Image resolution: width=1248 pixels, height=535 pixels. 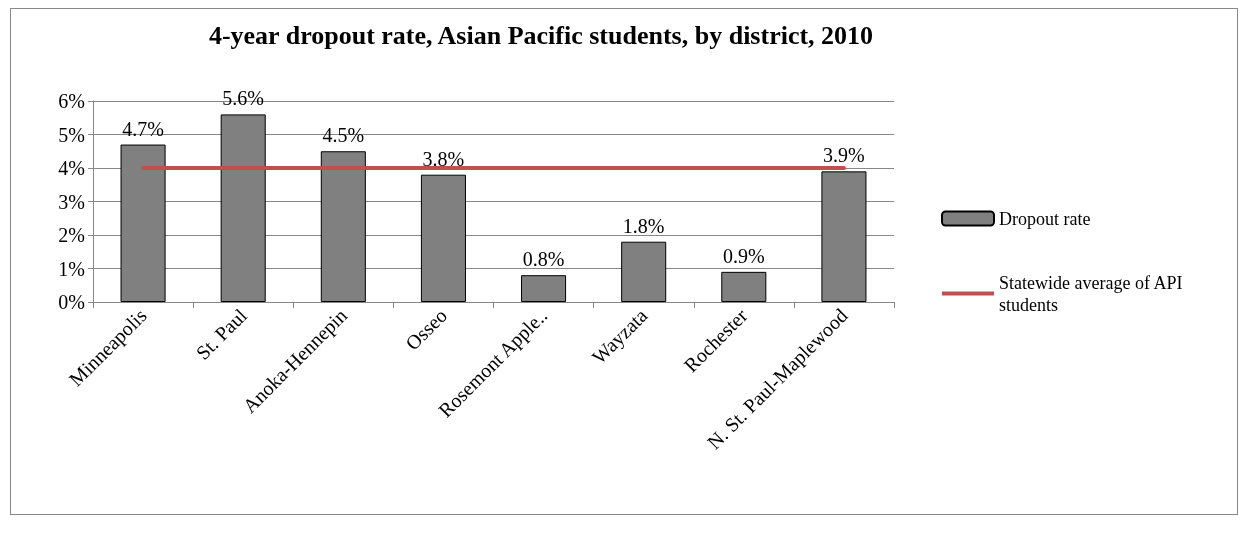 What do you see at coordinates (71, 101) in the screenshot?
I see `y-tick-label: 6%` at bounding box center [71, 101].